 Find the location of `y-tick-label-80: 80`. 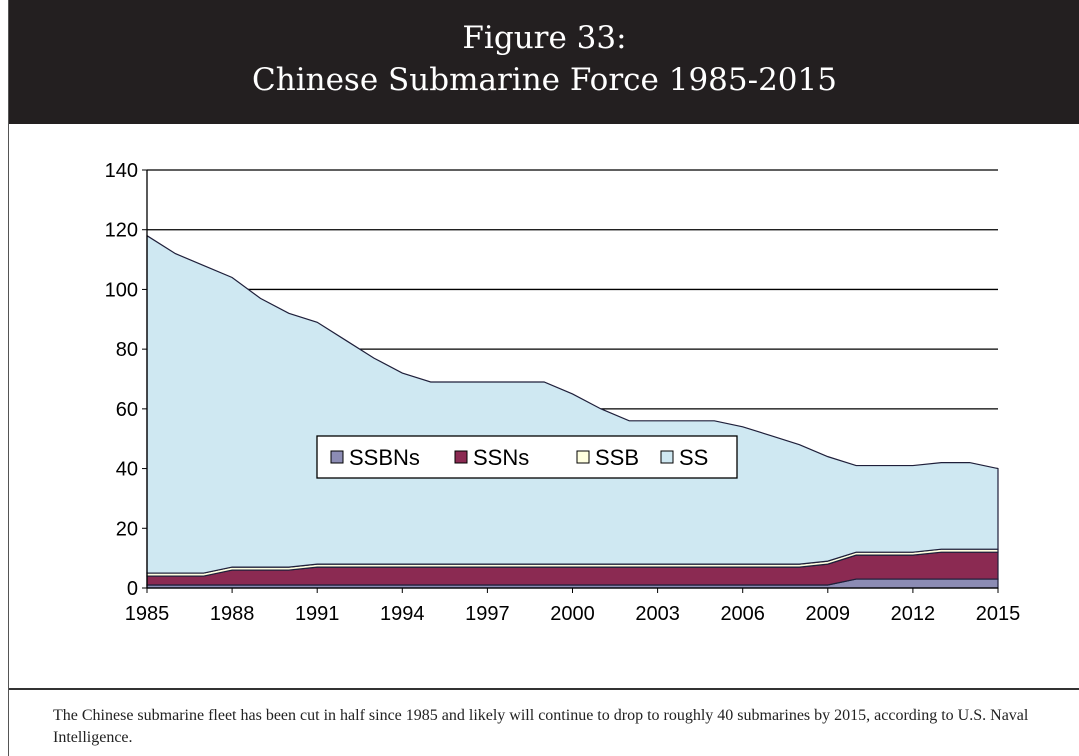

y-tick-label-80: 80 is located at coordinates (127, 350).